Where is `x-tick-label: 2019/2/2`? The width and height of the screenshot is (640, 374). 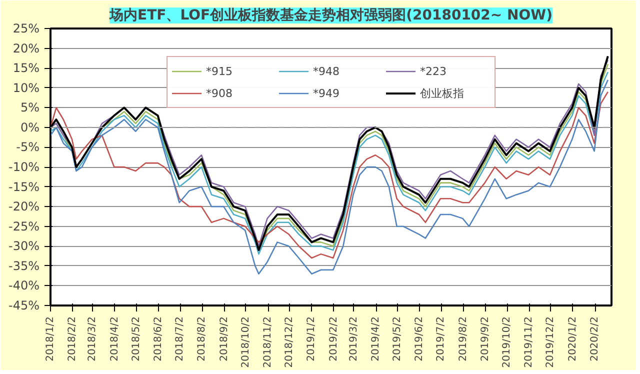 x-tick-label: 2019/2/2 is located at coordinates (334, 339).